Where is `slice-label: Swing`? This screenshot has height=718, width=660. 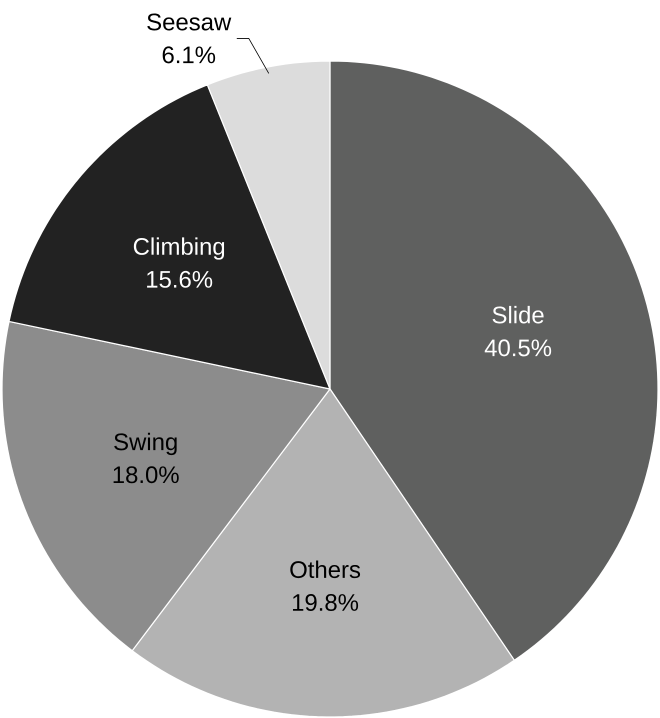
slice-label: Swing is located at coordinates (145, 444).